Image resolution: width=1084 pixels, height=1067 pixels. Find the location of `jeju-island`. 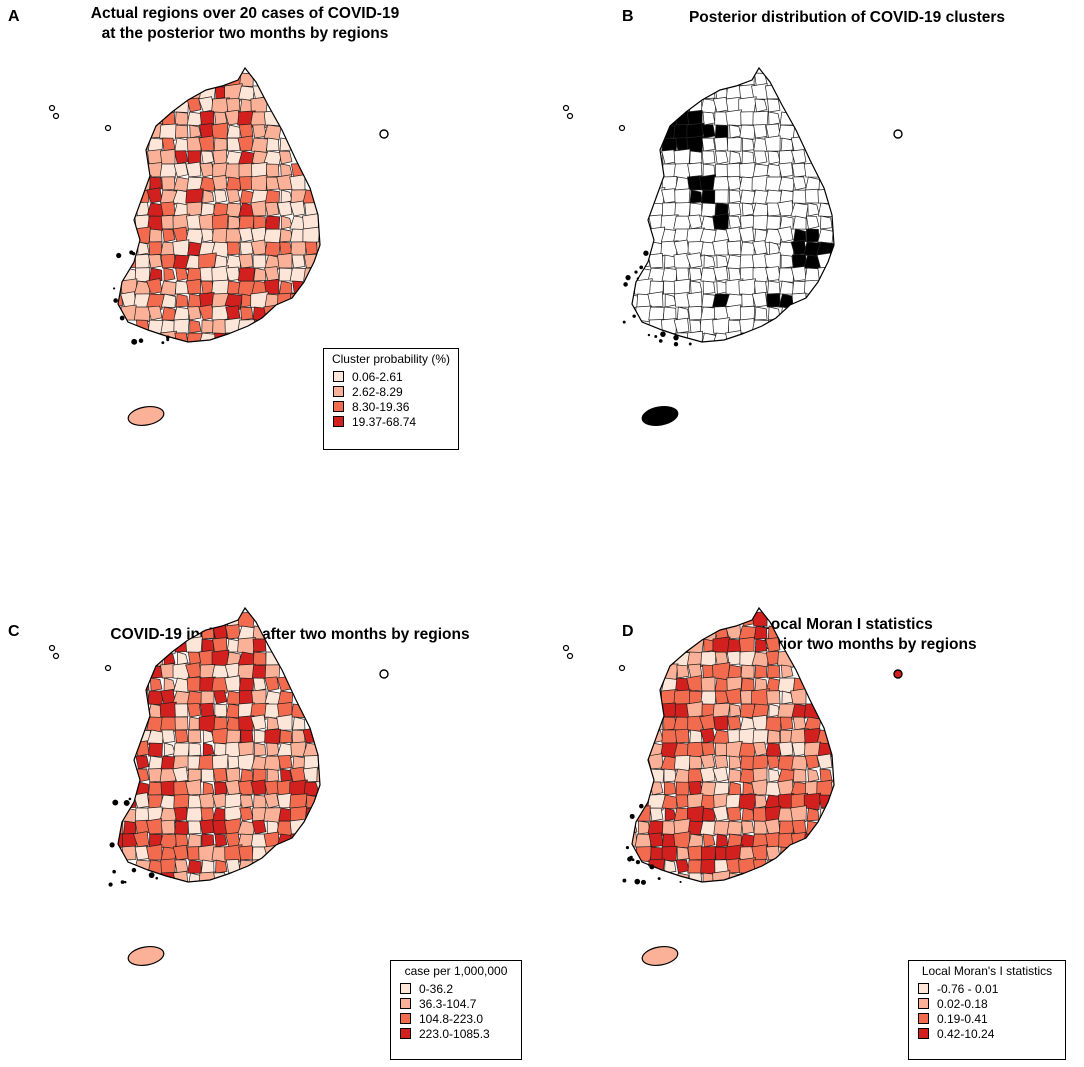

jeju-island is located at coordinates (146, 416).